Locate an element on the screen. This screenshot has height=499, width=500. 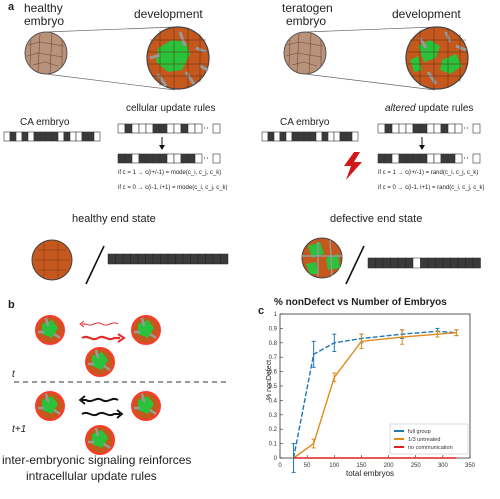
x-tick-label: 250 is located at coordinates (416, 466).